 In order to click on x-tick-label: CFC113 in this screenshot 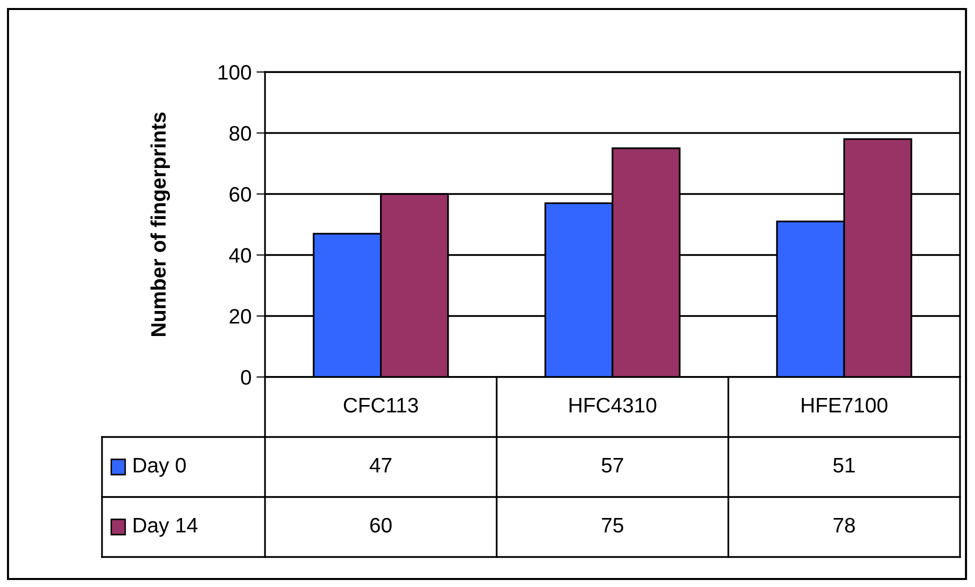, I will do `click(381, 405)`.